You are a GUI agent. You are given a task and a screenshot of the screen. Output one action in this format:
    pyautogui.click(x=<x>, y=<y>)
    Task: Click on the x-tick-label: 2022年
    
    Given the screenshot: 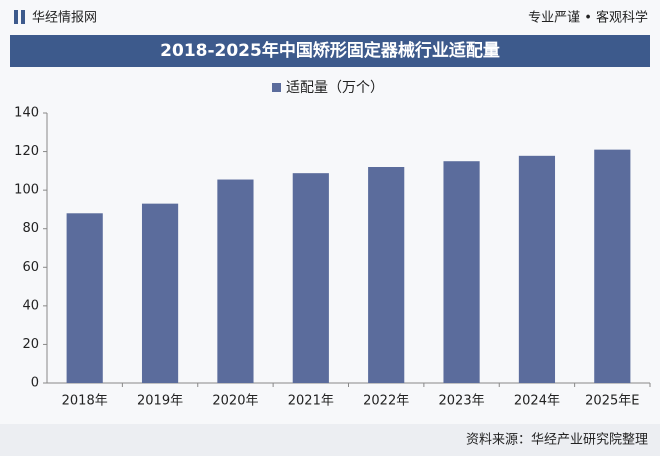 What is the action you would take?
    pyautogui.click(x=386, y=401)
    